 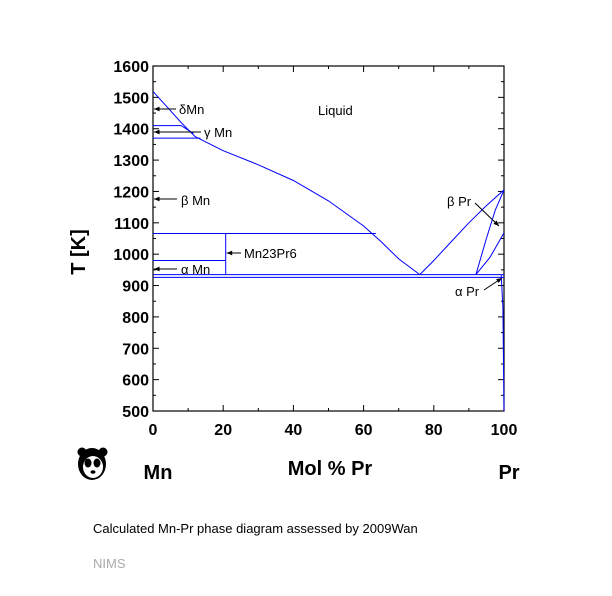 I want to click on right-element-label: Pr, so click(x=508, y=473).